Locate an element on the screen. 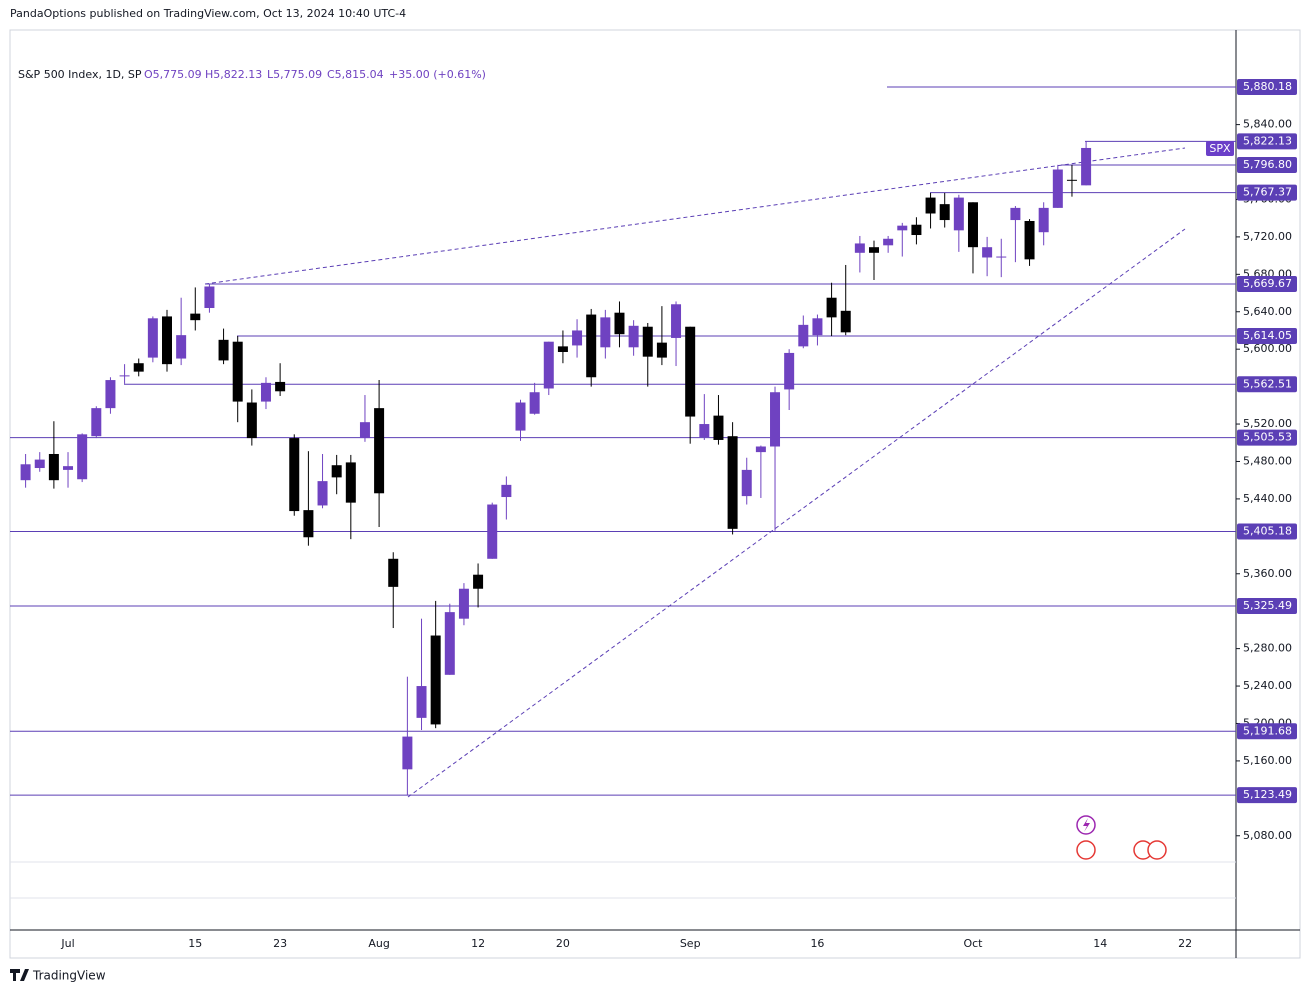  x-tick-label: 20 is located at coordinates (563, 943).